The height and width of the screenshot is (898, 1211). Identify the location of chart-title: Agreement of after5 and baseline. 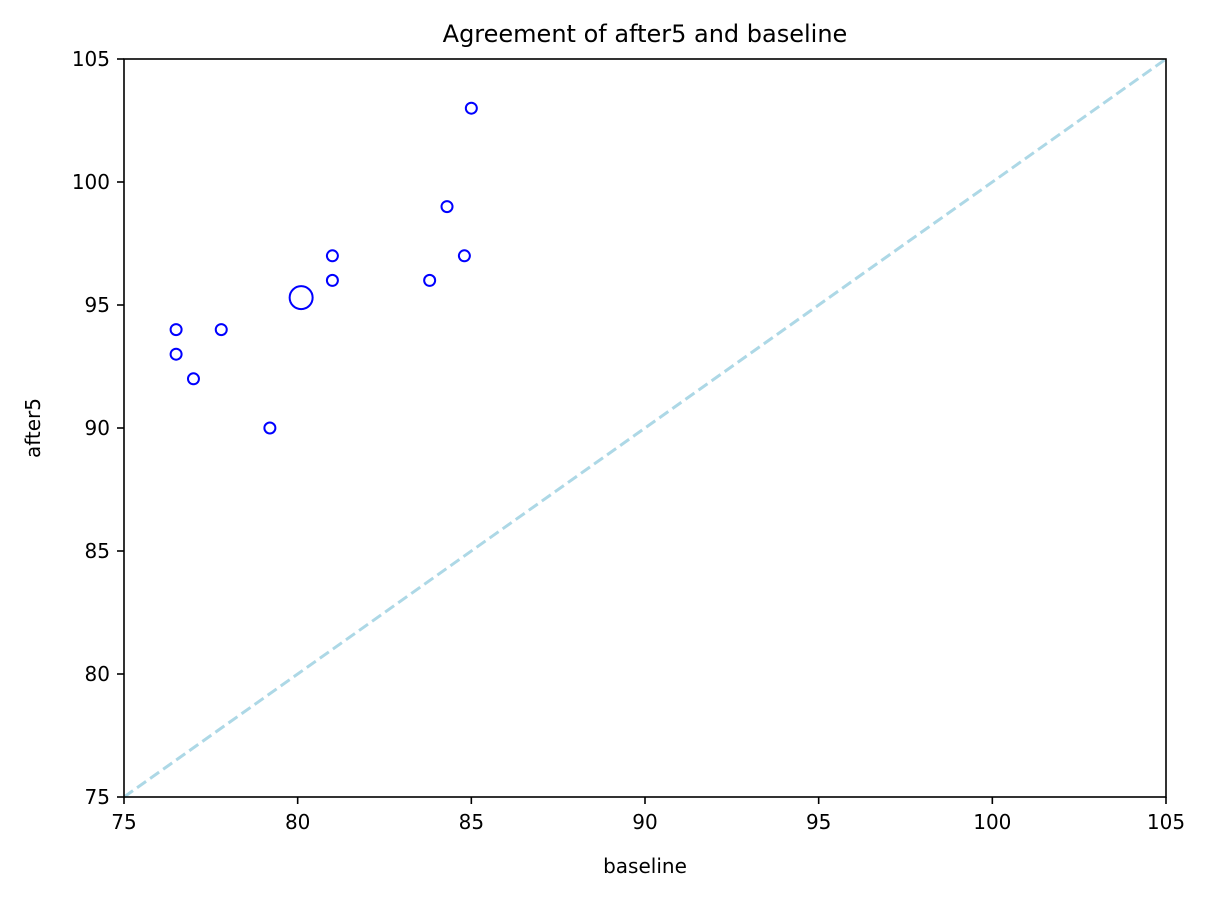
(645, 34).